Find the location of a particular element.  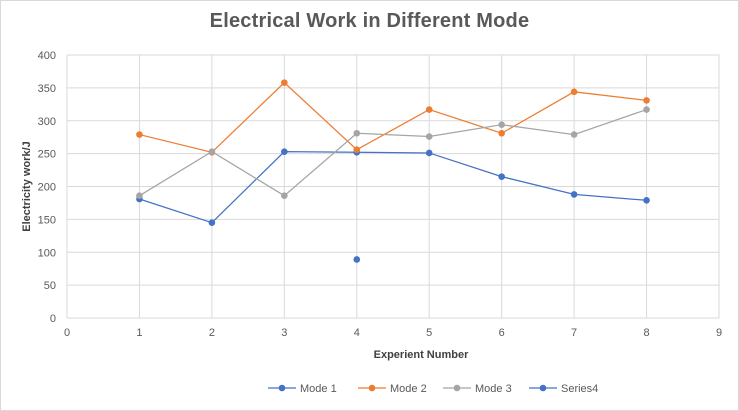

x-tick-label: 8 is located at coordinates (646, 333).